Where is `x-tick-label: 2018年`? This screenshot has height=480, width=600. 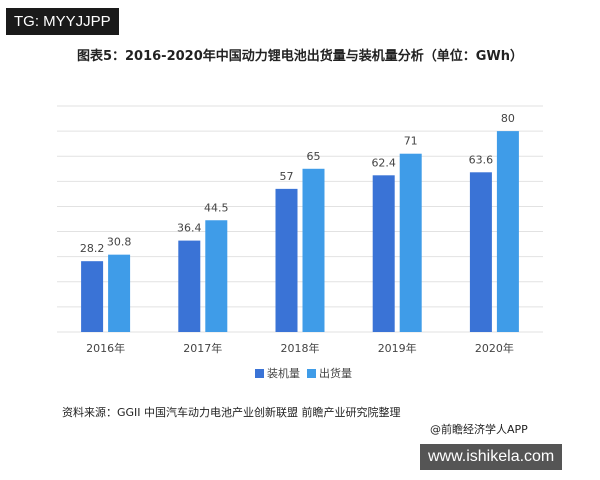
x-tick-label: 2018年 is located at coordinates (300, 348).